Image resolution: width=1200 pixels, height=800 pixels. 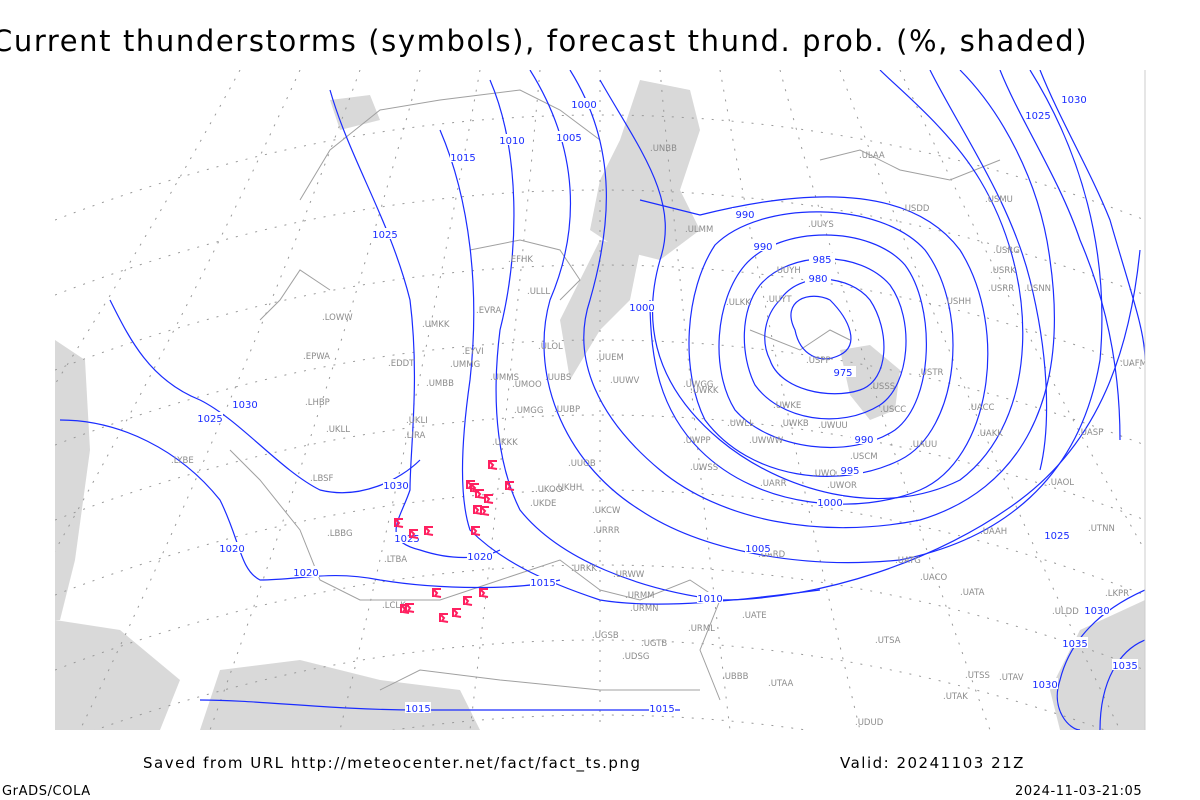 I want to click on station-label: .USRK, so click(x=1003, y=271).